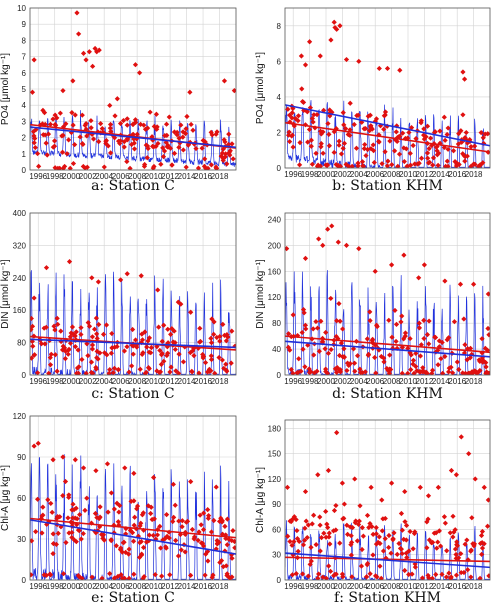 The width and height of the screenshot is (500, 612). I want to click on x-tick-label: 2002, so click(88, 586).